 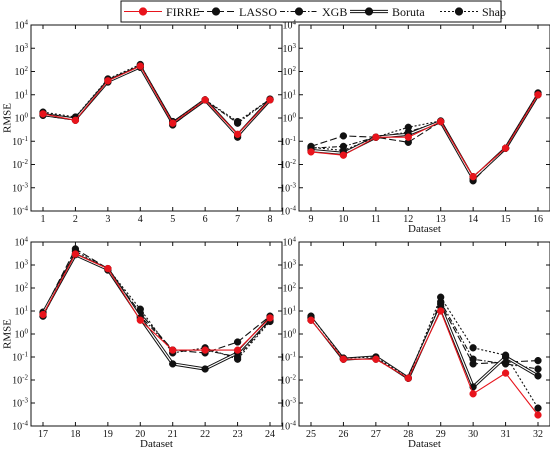 I want to click on x-tick-label: 30, so click(x=473, y=434).